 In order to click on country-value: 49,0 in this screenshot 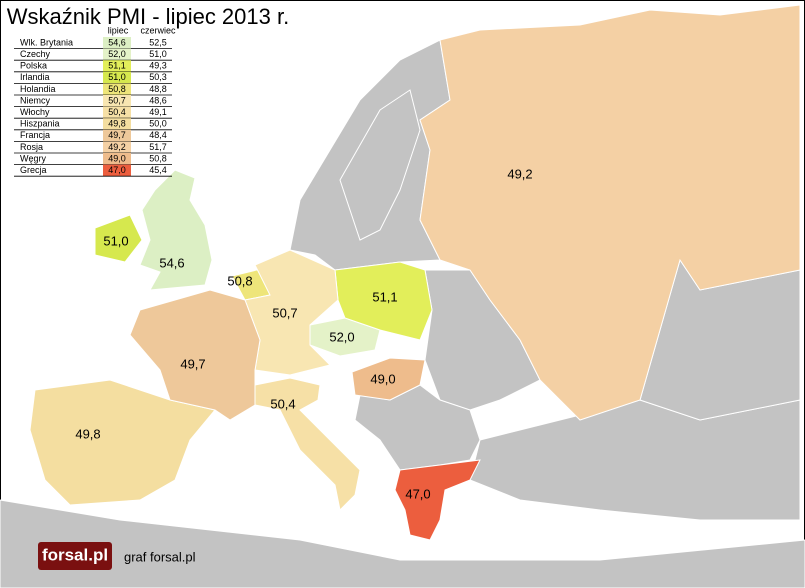, I will do `click(382, 378)`.